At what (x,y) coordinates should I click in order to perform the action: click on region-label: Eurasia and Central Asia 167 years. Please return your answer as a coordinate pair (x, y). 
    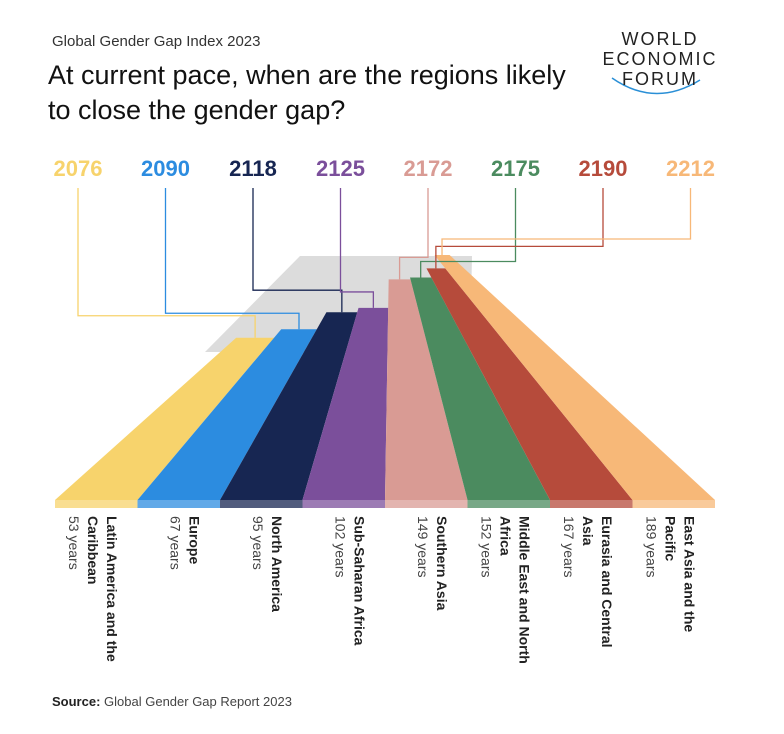
    Looking at the image, I should click on (583, 596).